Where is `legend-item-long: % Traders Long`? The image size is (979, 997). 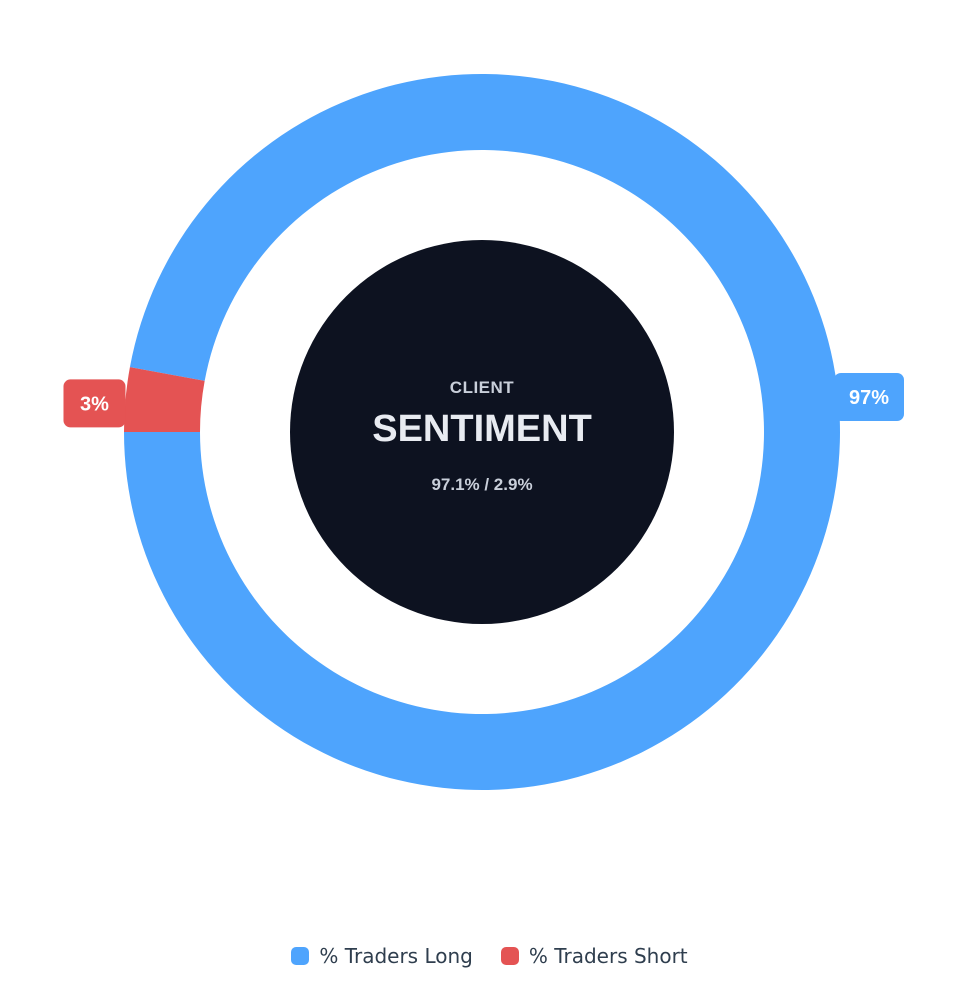 legend-item-long: % Traders Long is located at coordinates (382, 956).